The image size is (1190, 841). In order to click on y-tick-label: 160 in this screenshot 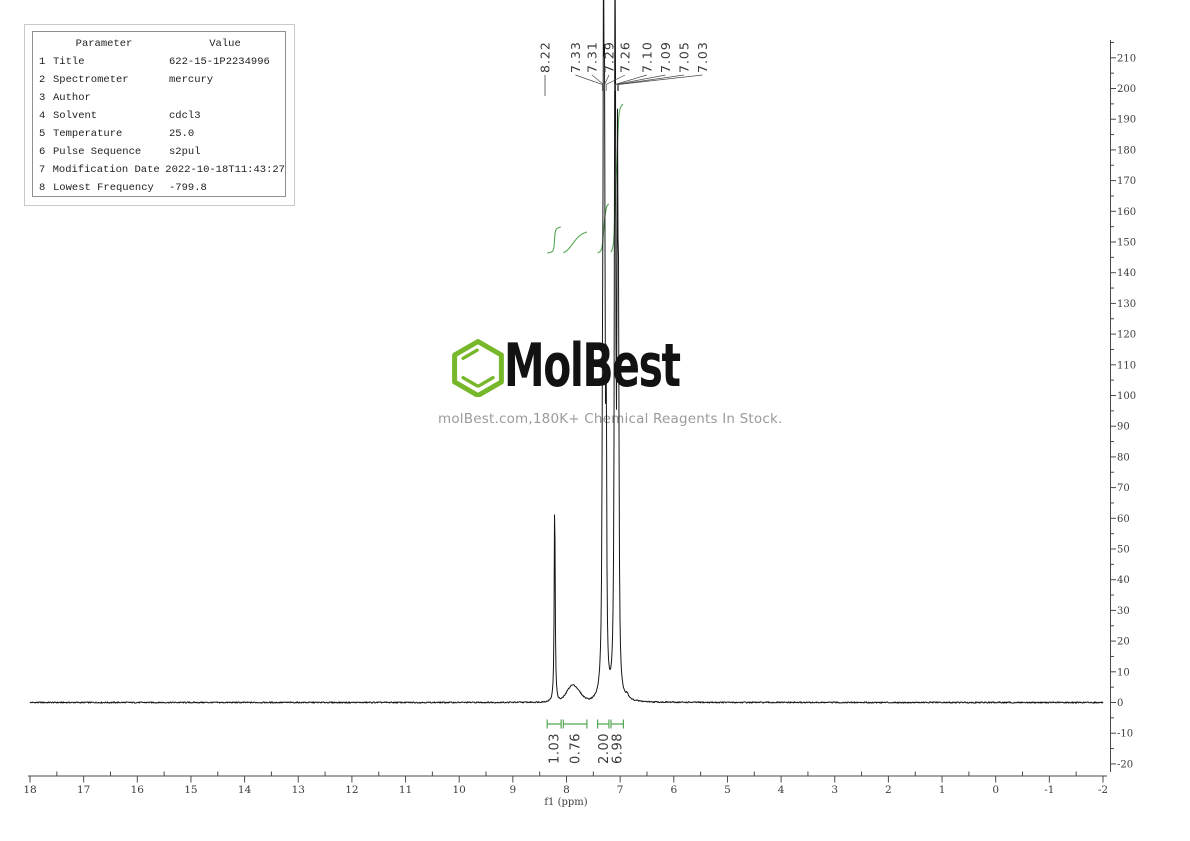, I will do `click(1126, 212)`.